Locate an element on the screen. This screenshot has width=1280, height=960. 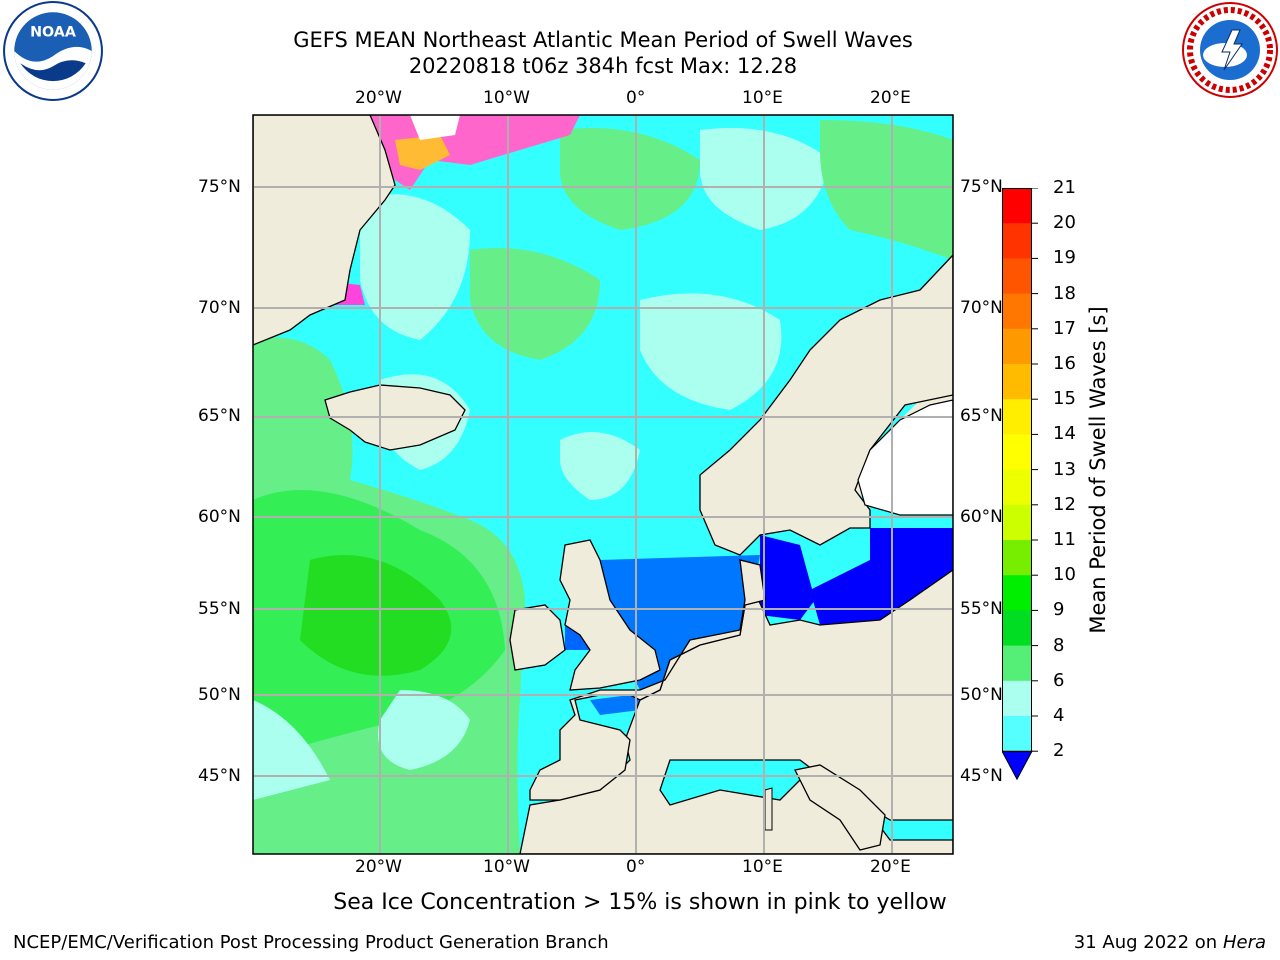
colorbar-outline is located at coordinates (1017, 470).